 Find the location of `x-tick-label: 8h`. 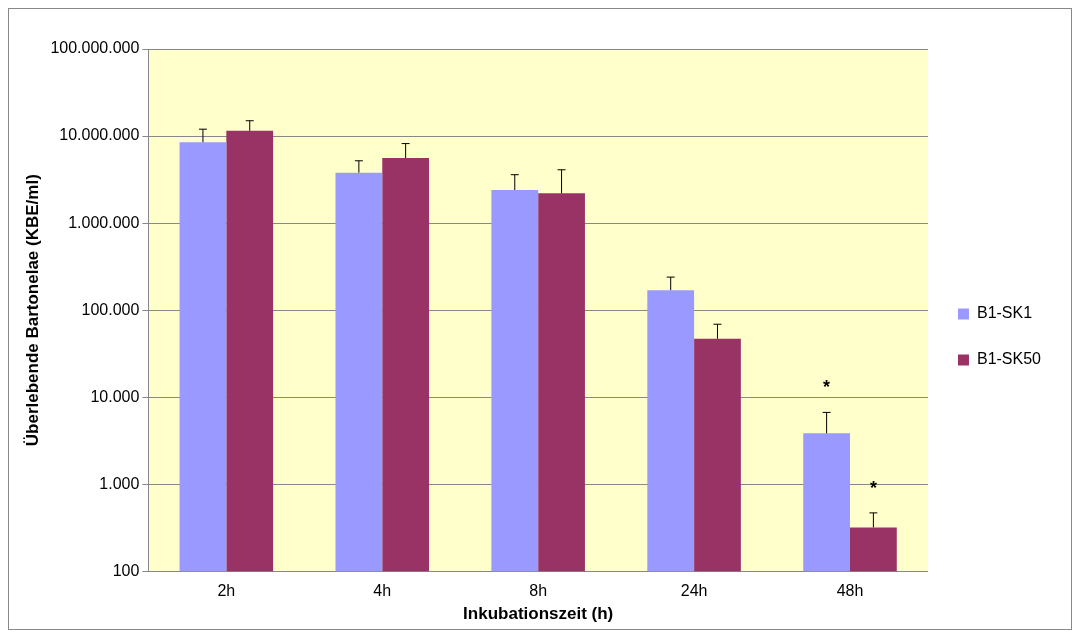

x-tick-label: 8h is located at coordinates (538, 591).